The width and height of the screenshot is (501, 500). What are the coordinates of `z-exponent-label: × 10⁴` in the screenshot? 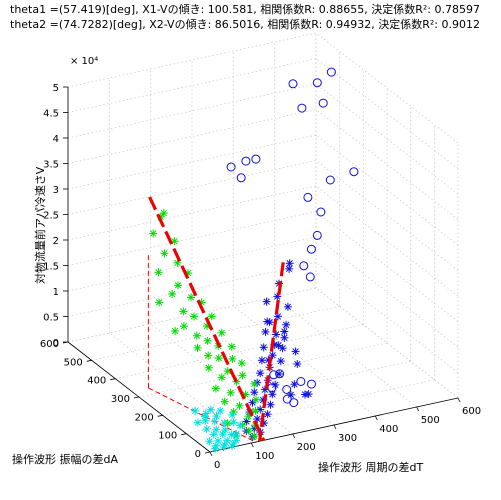 It's located at (84, 61).